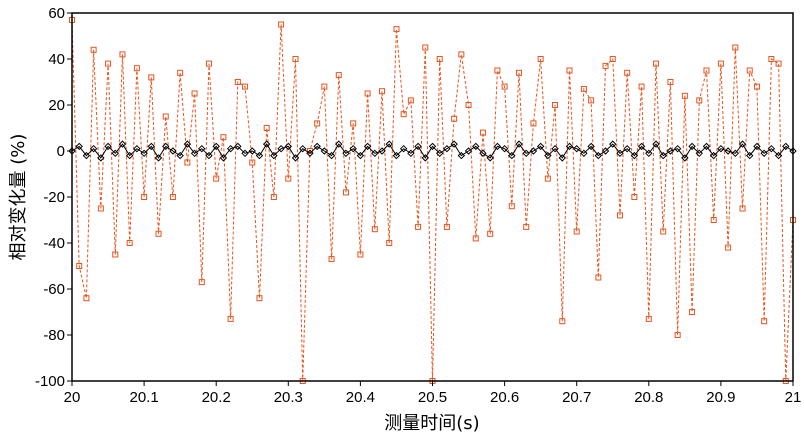  Describe the element at coordinates (72, 397) in the screenshot. I see `x-tick-label: 20` at that location.